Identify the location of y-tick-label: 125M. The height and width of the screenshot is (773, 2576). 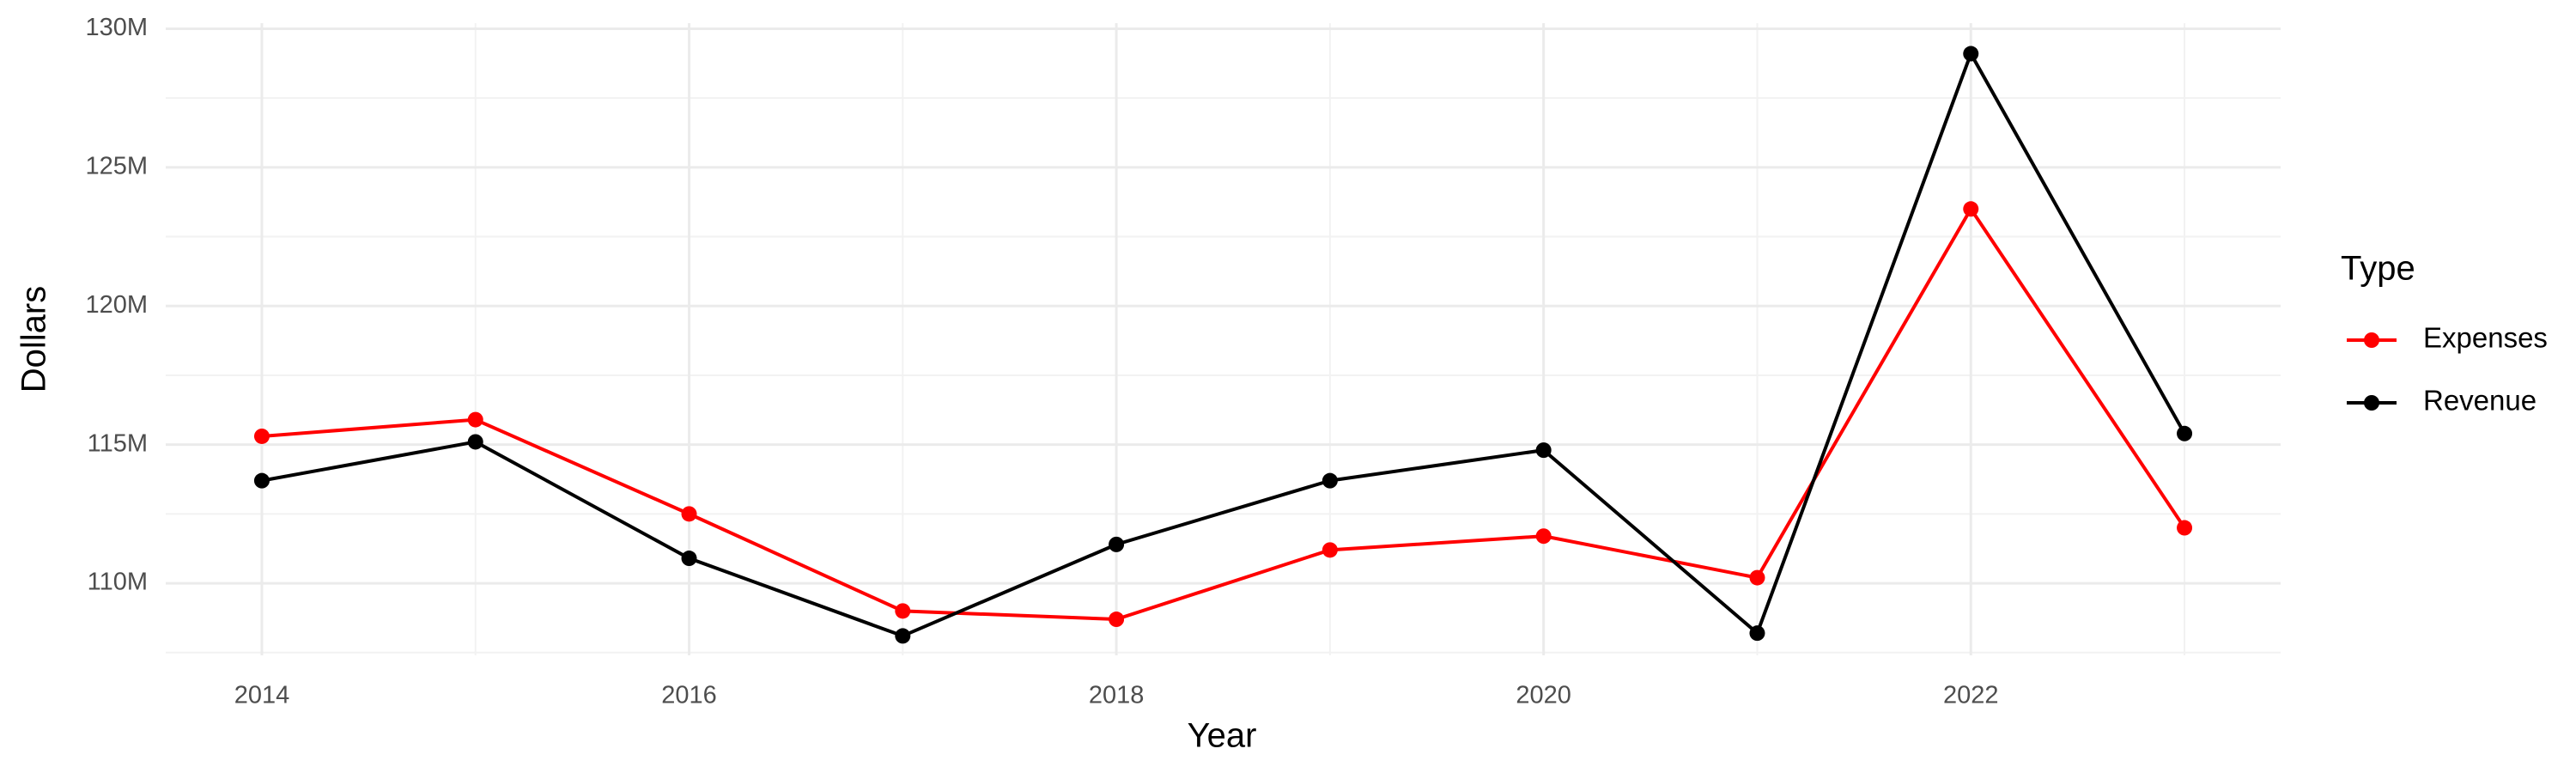
(117, 166).